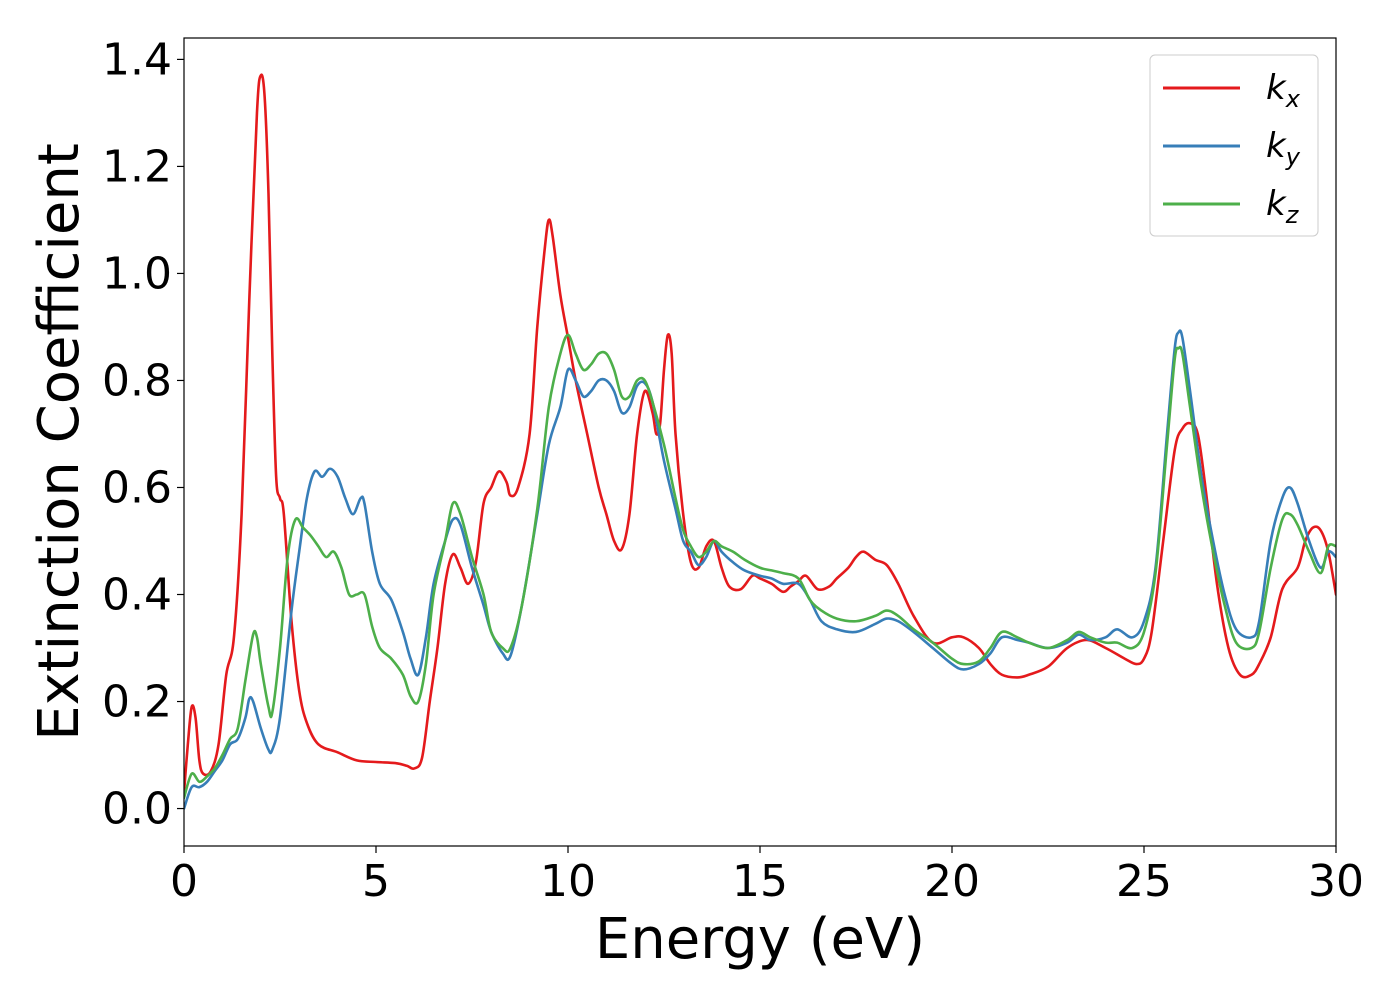 The image size is (1400, 1000). What do you see at coordinates (1283, 206) in the screenshot?
I see `legend-label-z: kz` at bounding box center [1283, 206].